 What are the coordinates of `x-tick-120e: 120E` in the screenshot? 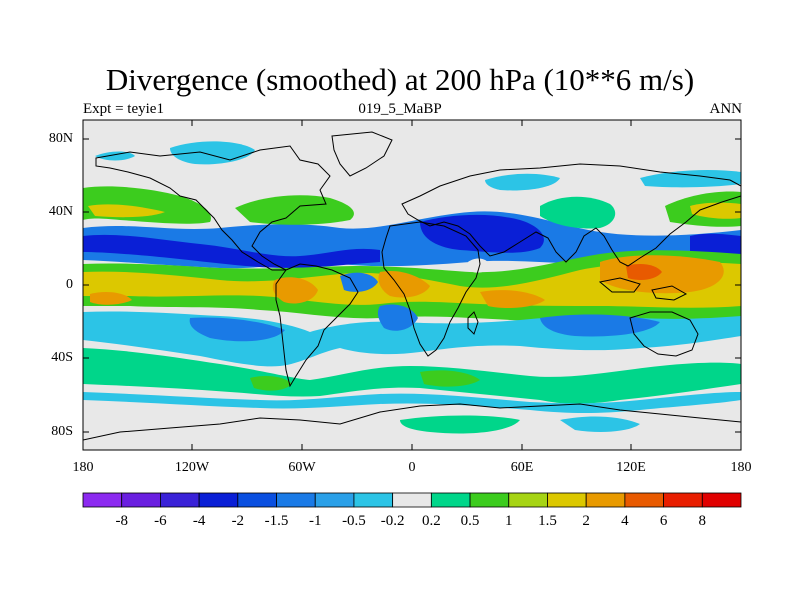 It's located at (631, 467).